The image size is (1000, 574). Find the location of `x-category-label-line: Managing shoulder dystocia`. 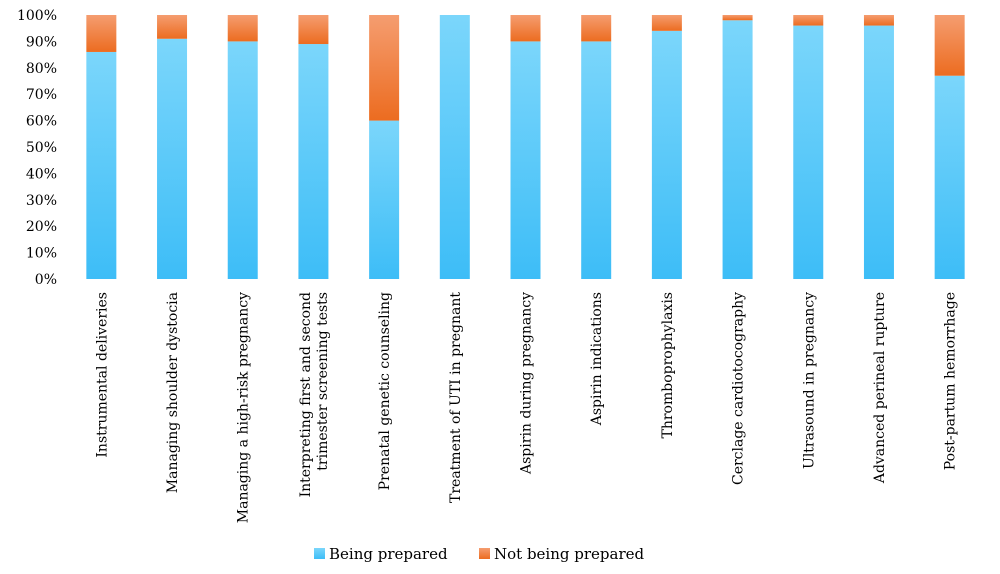

x-category-label-line: Managing shoulder dystocia is located at coordinates (173, 392).